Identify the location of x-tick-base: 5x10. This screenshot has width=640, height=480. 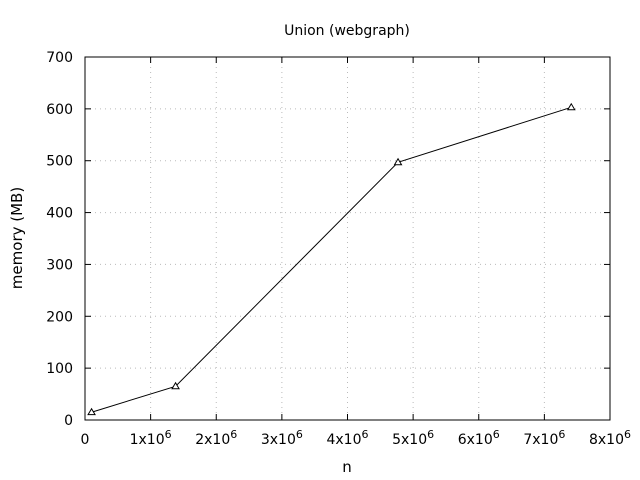
(409, 440).